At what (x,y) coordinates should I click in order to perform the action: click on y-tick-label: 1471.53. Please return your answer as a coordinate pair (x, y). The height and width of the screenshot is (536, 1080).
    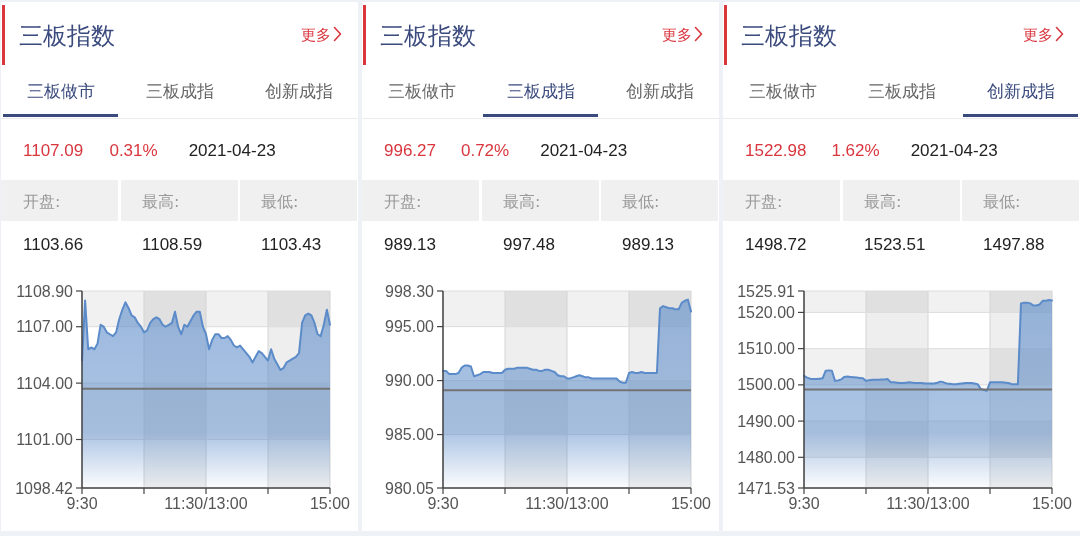
    Looking at the image, I should click on (766, 488).